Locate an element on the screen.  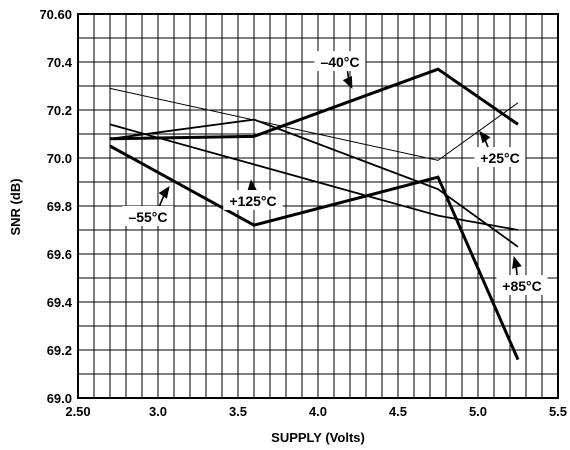
x-tick-label: 4.5 is located at coordinates (398, 411).